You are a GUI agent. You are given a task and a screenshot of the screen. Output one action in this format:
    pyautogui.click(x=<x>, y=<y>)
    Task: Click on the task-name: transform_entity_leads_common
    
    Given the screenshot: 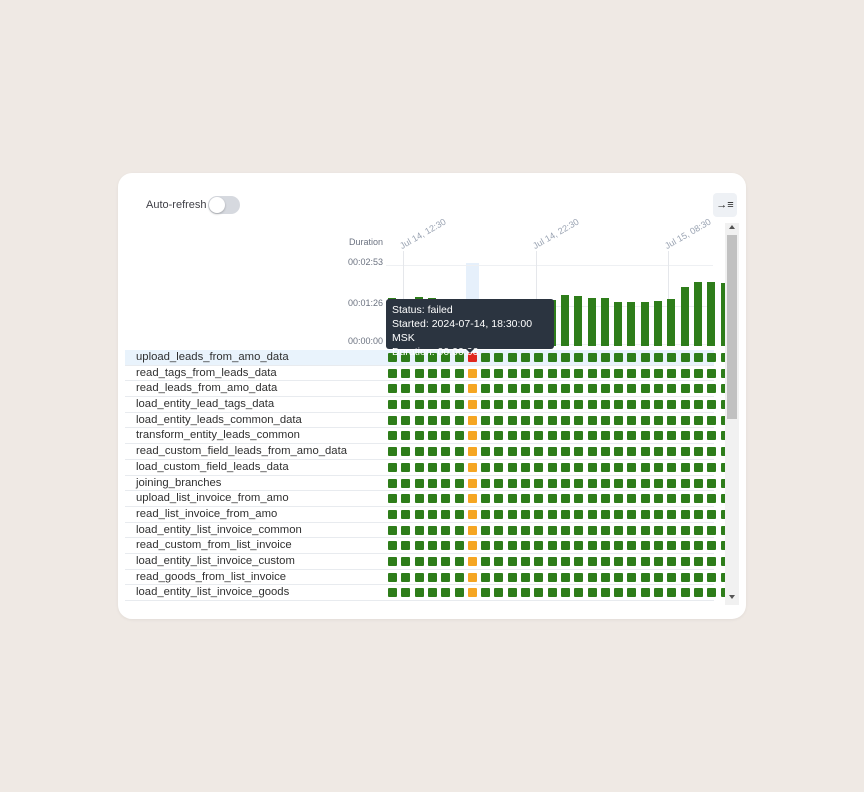 What is the action you would take?
    pyautogui.click(x=218, y=435)
    